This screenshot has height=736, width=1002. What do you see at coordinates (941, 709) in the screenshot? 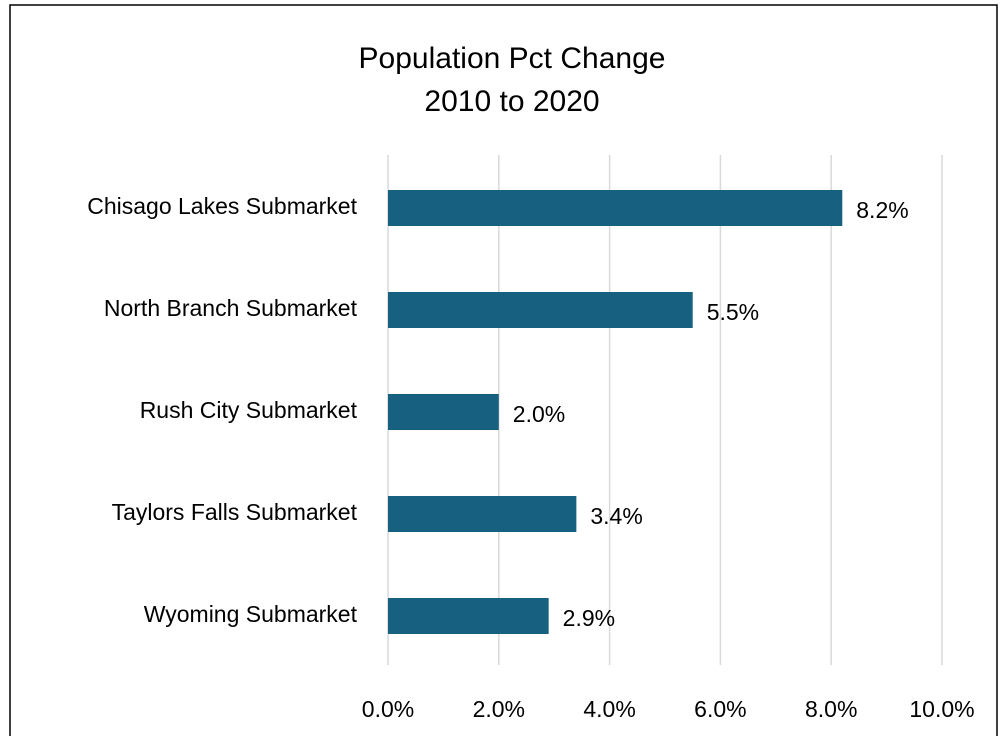
I see `x-tick-label: 10.0%` at bounding box center [941, 709].